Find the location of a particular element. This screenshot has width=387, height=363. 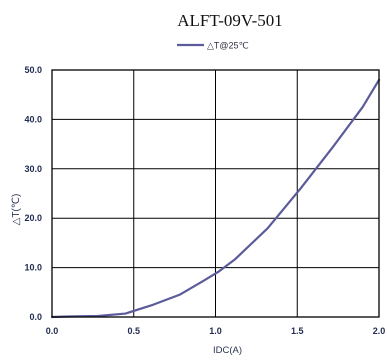

y-tick-label: 40.0 is located at coordinates (33, 119).